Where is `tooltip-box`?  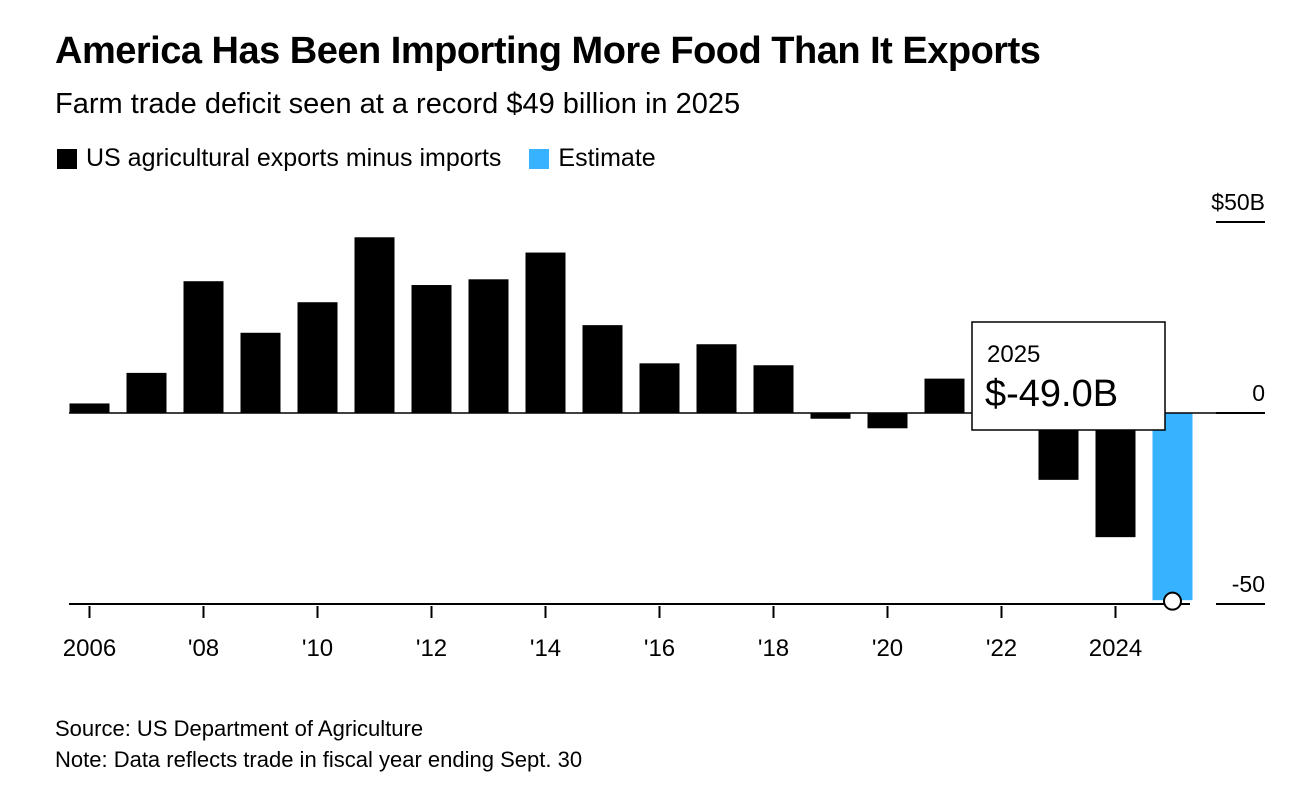
tooltip-box is located at coordinates (1068, 376).